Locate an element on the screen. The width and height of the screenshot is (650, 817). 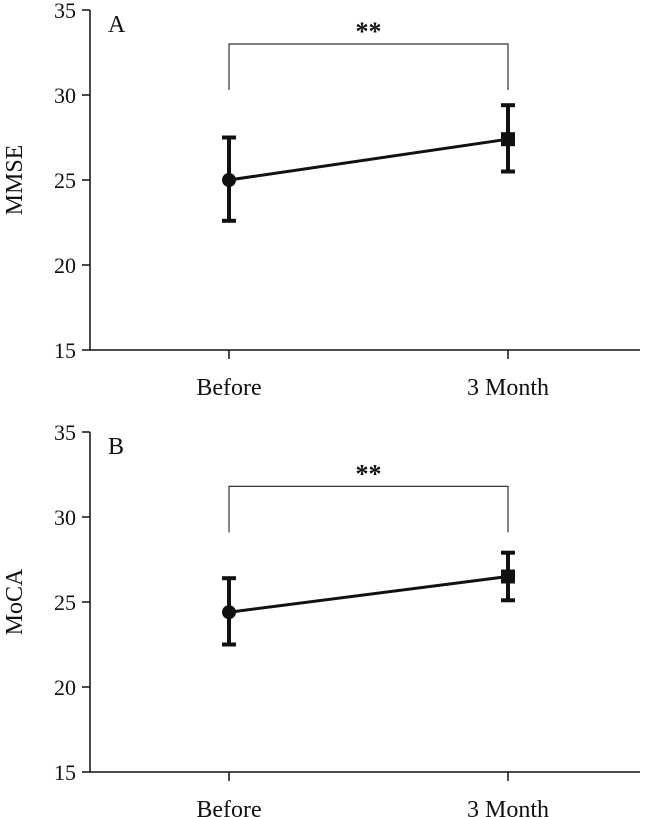
y-axis-label: MoCA is located at coordinates (15, 601).